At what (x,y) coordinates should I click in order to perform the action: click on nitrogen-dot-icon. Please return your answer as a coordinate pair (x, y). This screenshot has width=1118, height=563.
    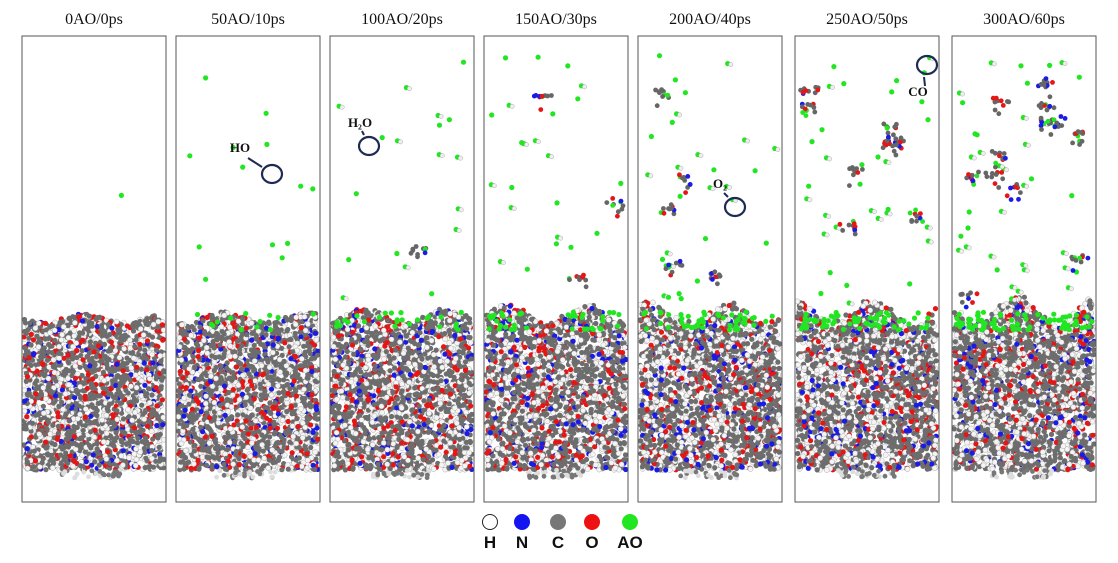
    Looking at the image, I should click on (522, 522).